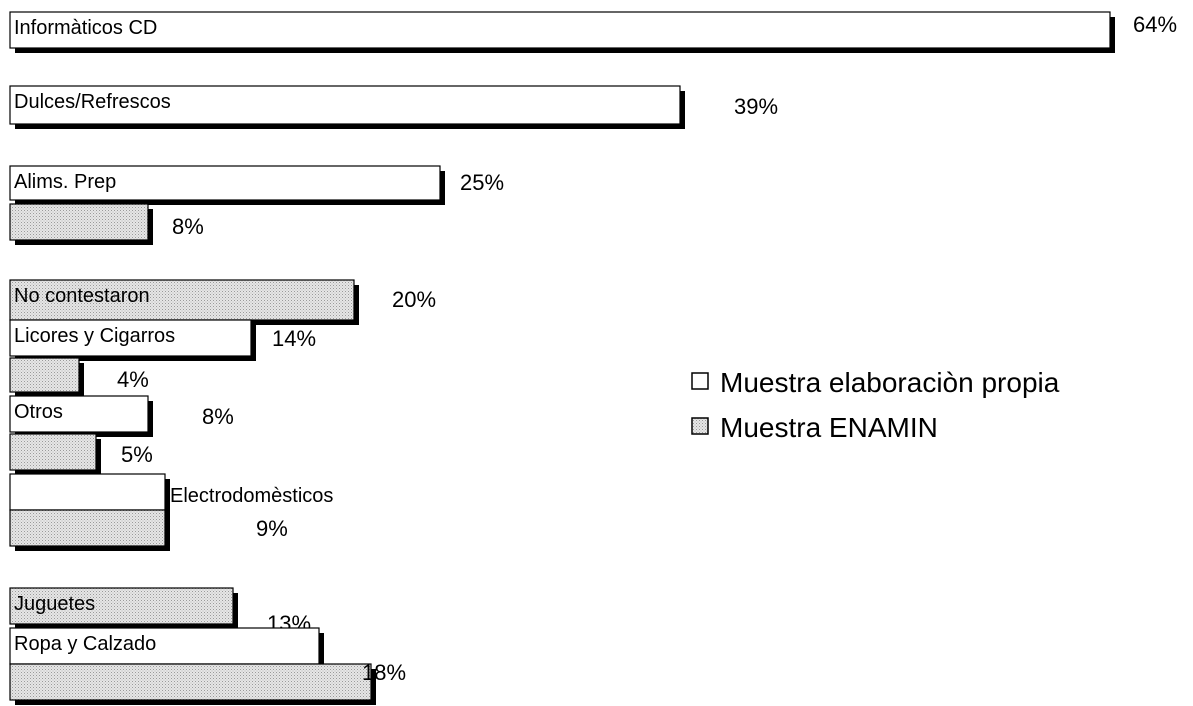 The image size is (1193, 706). Describe the element at coordinates (38, 412) in the screenshot. I see `bar-category-label: Otros` at that location.